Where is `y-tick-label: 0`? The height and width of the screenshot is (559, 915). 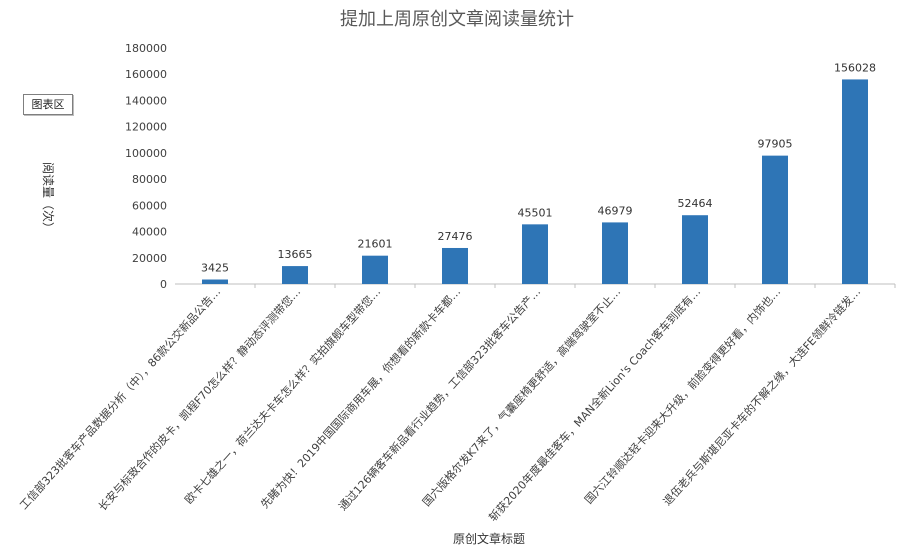 y-tick-label: 0 is located at coordinates (163, 284).